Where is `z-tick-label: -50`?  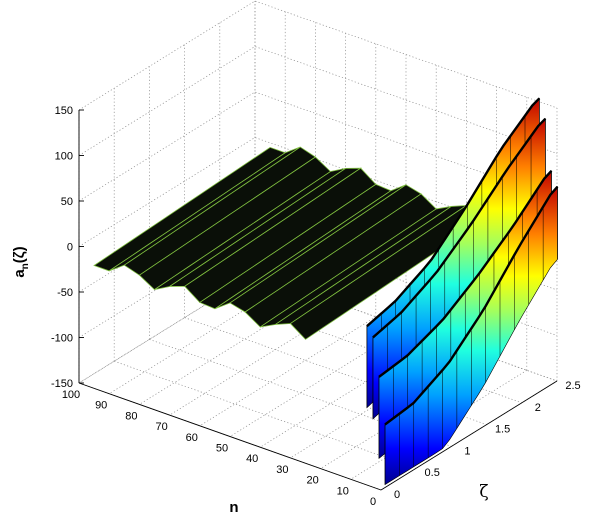
z-tick-label: -50 is located at coordinates (65, 293).